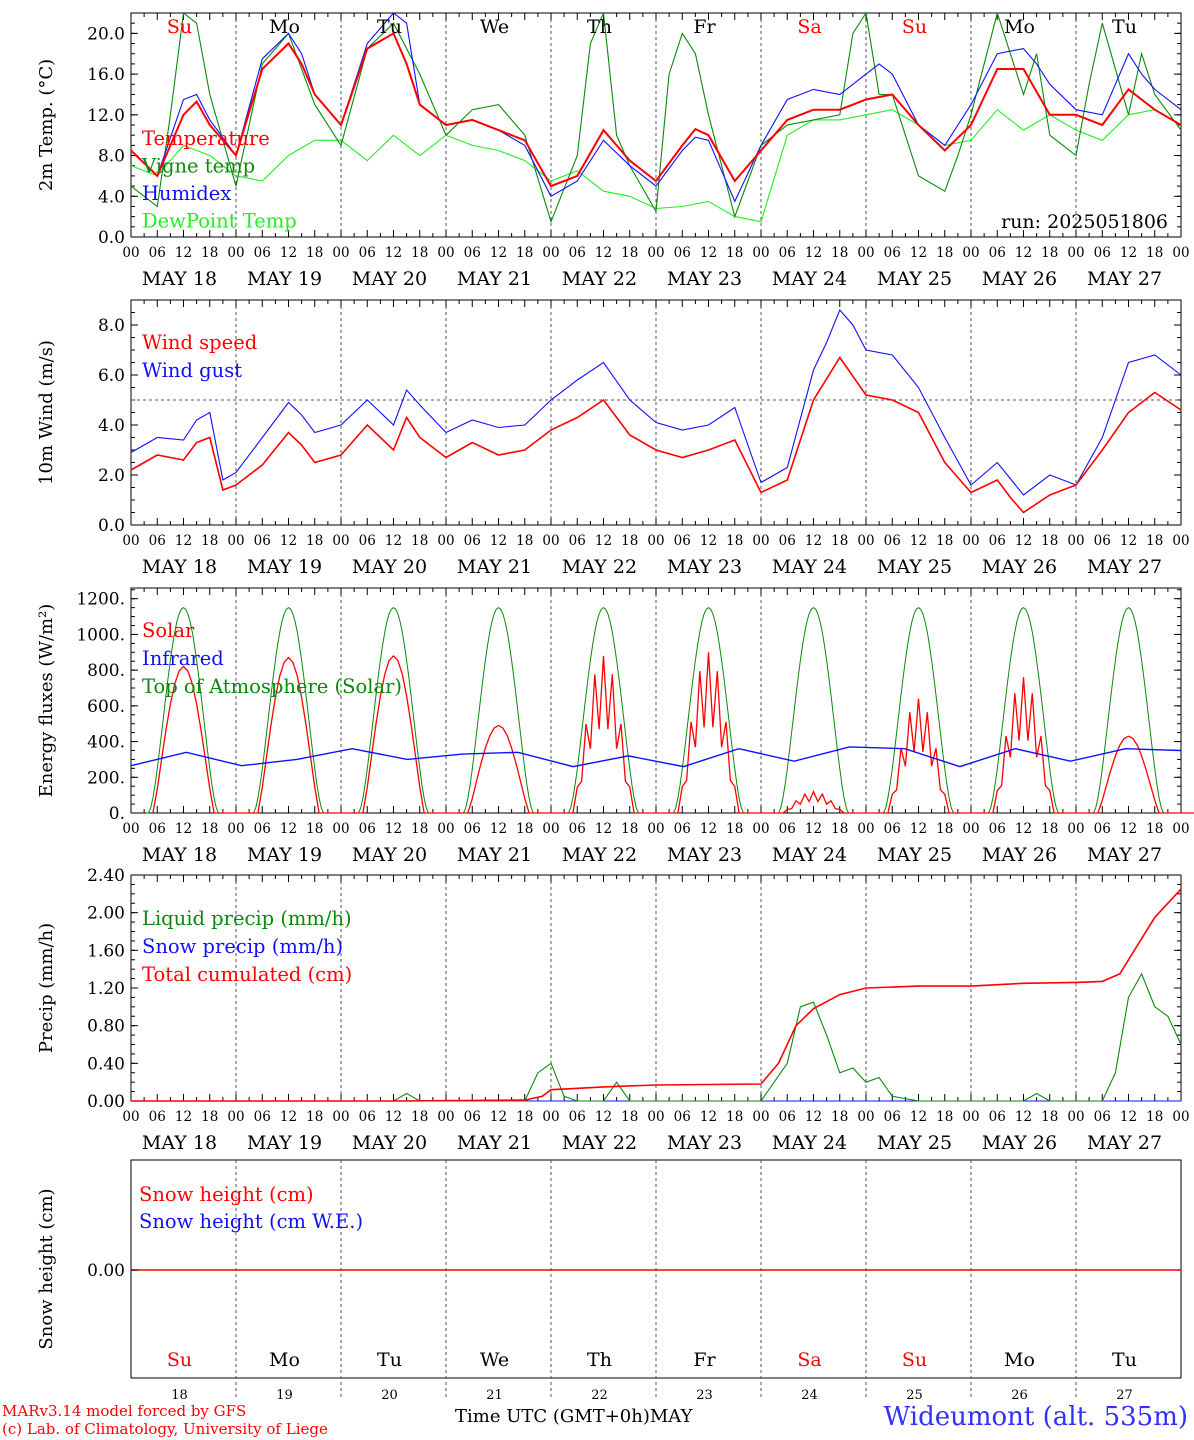  Describe the element at coordinates (494, 567) in the screenshot. I see `date-label: MAY 21` at that location.